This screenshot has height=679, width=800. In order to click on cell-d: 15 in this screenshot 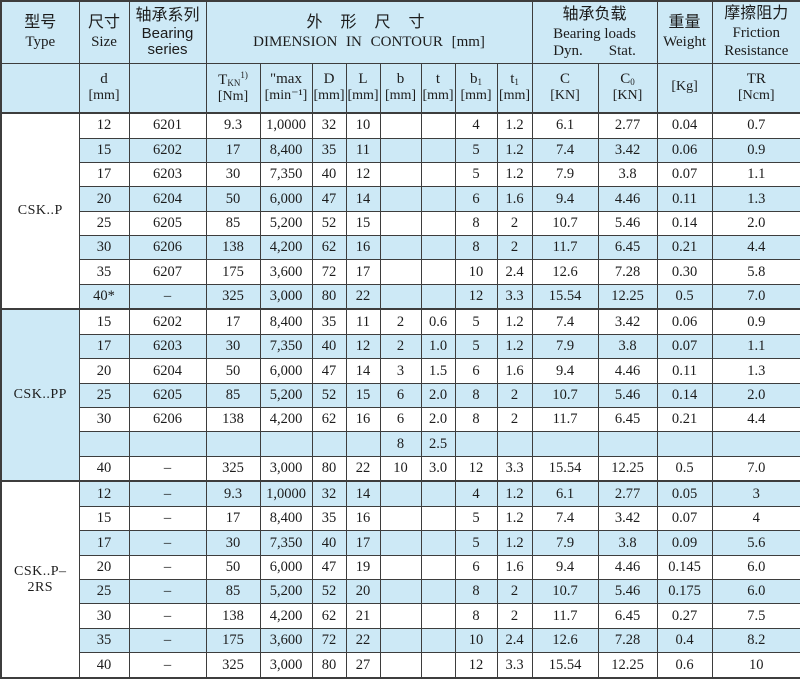, I will do `click(104, 150)`.